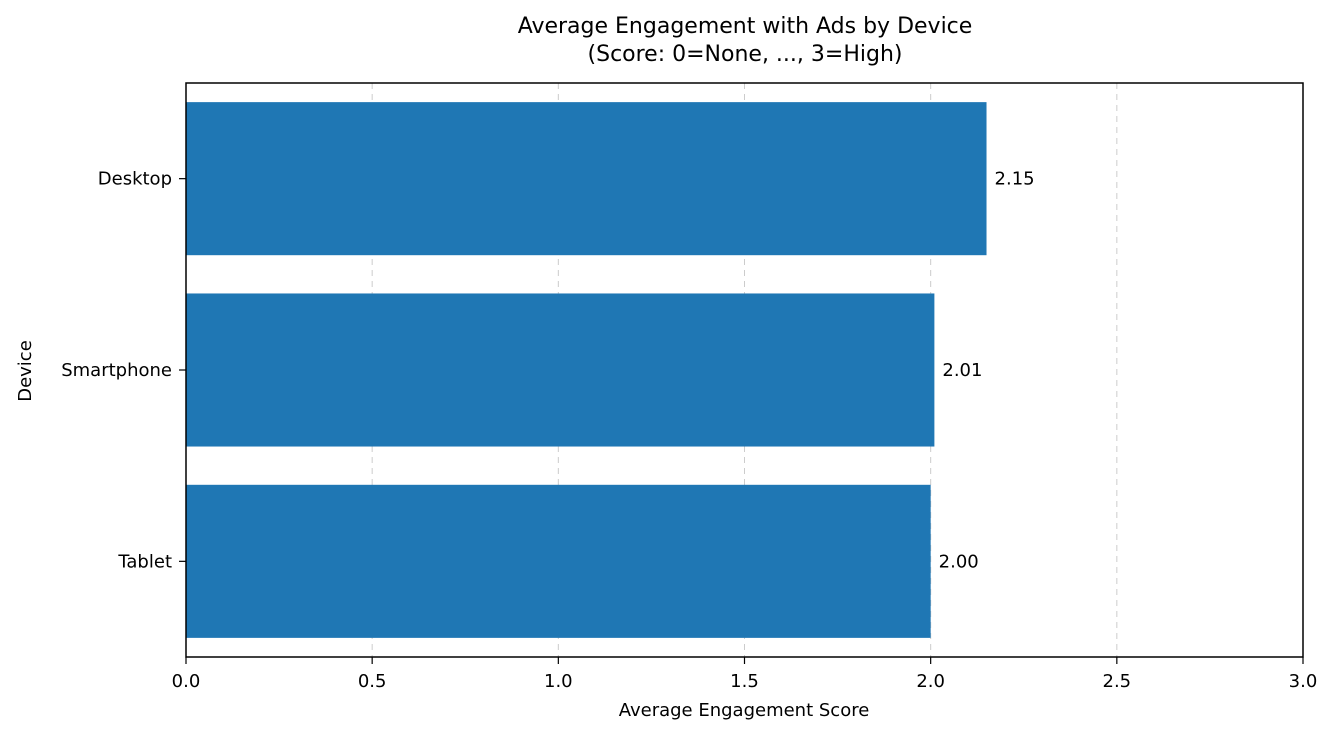 The width and height of the screenshot is (1335, 735). Describe the element at coordinates (1303, 681) in the screenshot. I see `x-tick-label: 3.0` at that location.